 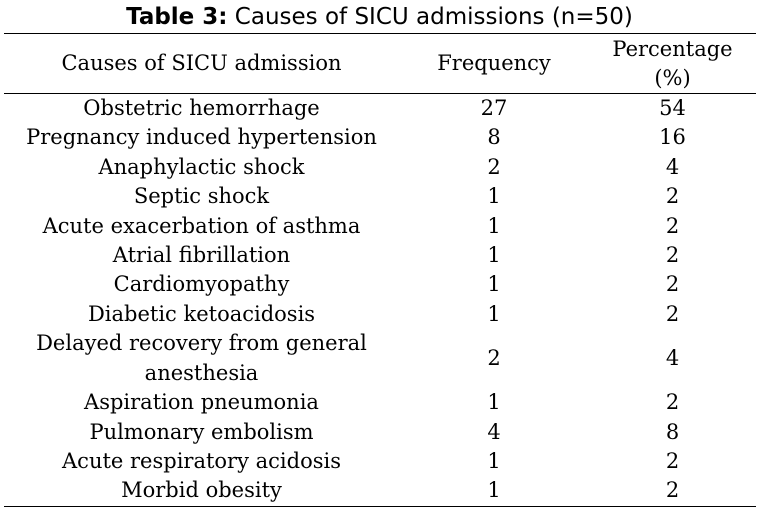 What do you see at coordinates (380, 402) in the screenshot?
I see `table-row: Aspiration pneumonia 1 2` at bounding box center [380, 402].